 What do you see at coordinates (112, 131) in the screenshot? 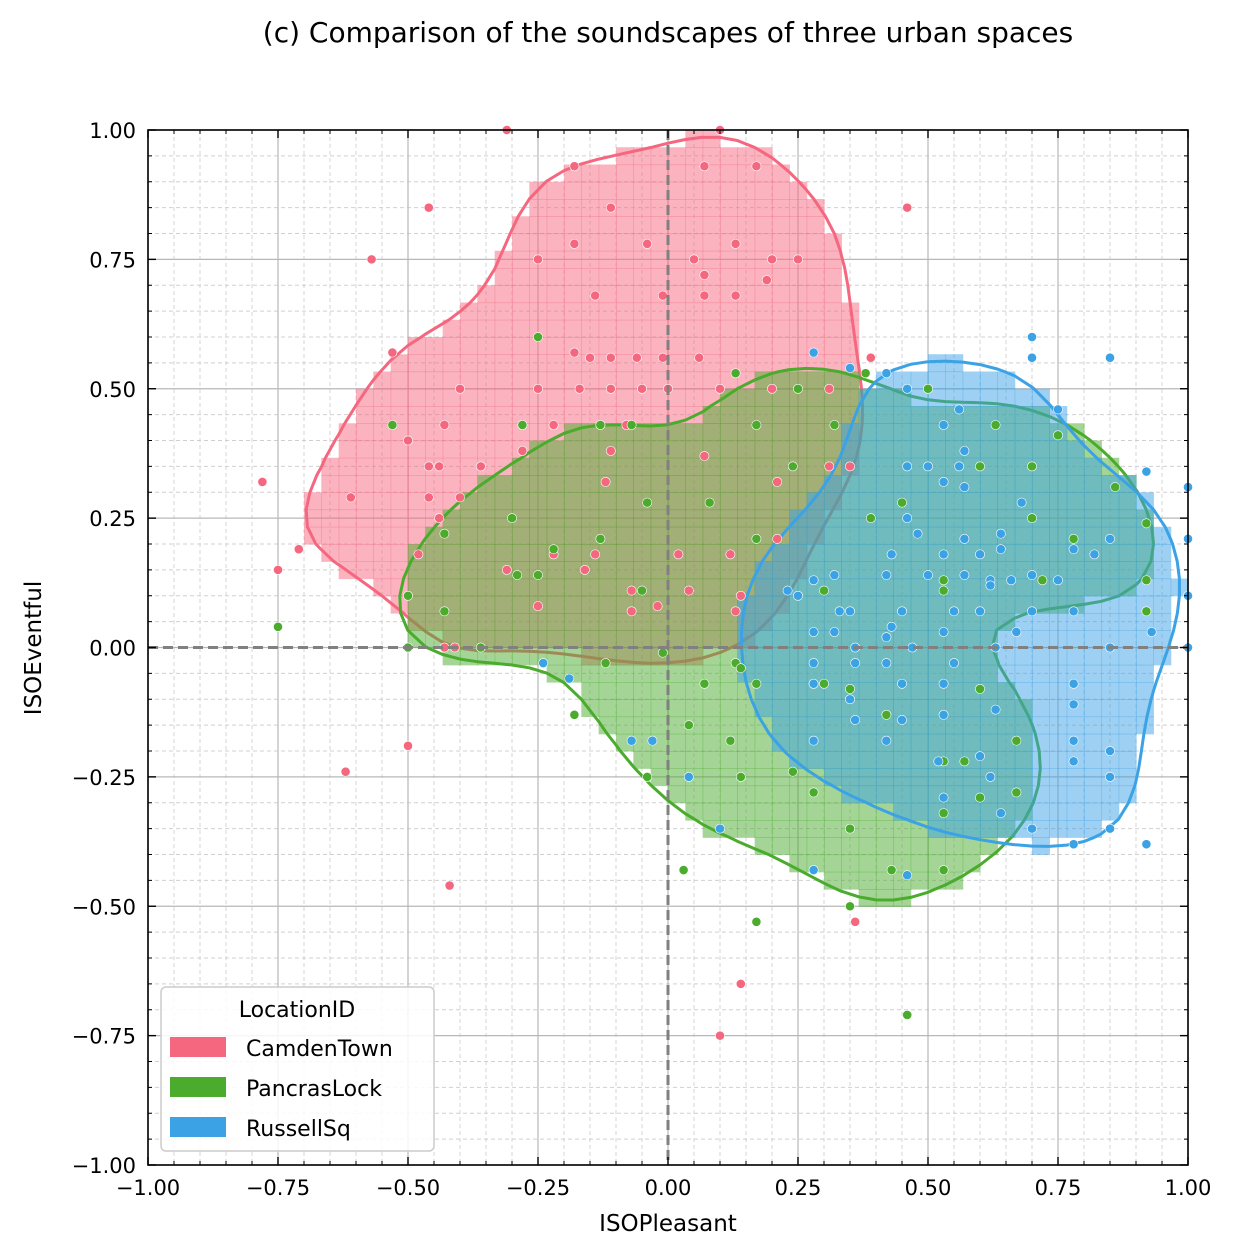
I see `y-tick-label: 1.00` at bounding box center [112, 131].